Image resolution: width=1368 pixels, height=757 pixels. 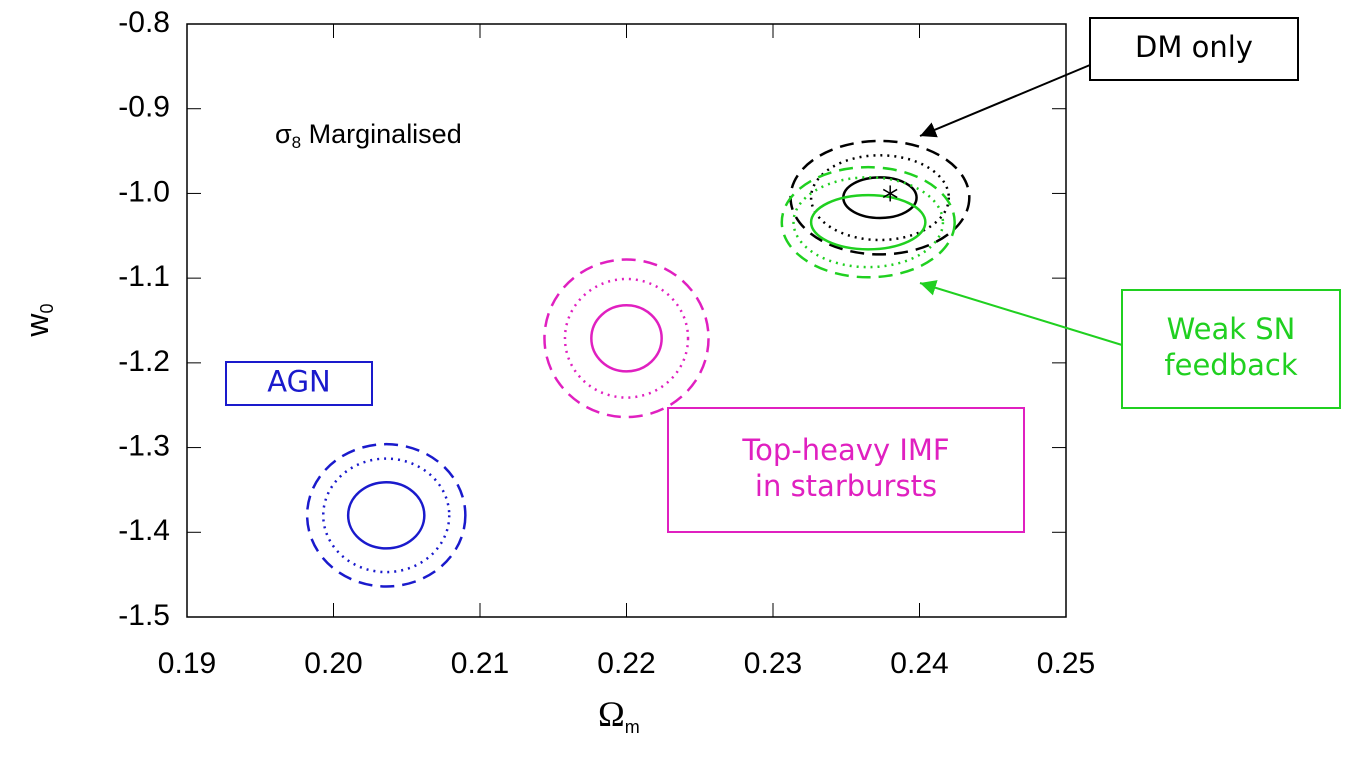 What do you see at coordinates (381, 134) in the screenshot?
I see `annotation-text: Marginalised` at bounding box center [381, 134].